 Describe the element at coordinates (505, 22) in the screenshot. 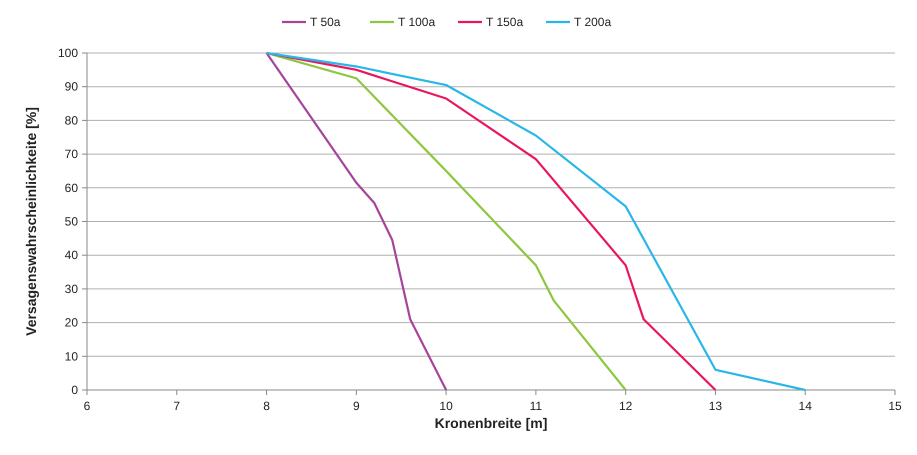

I see `legend-label: T 150a` at that location.